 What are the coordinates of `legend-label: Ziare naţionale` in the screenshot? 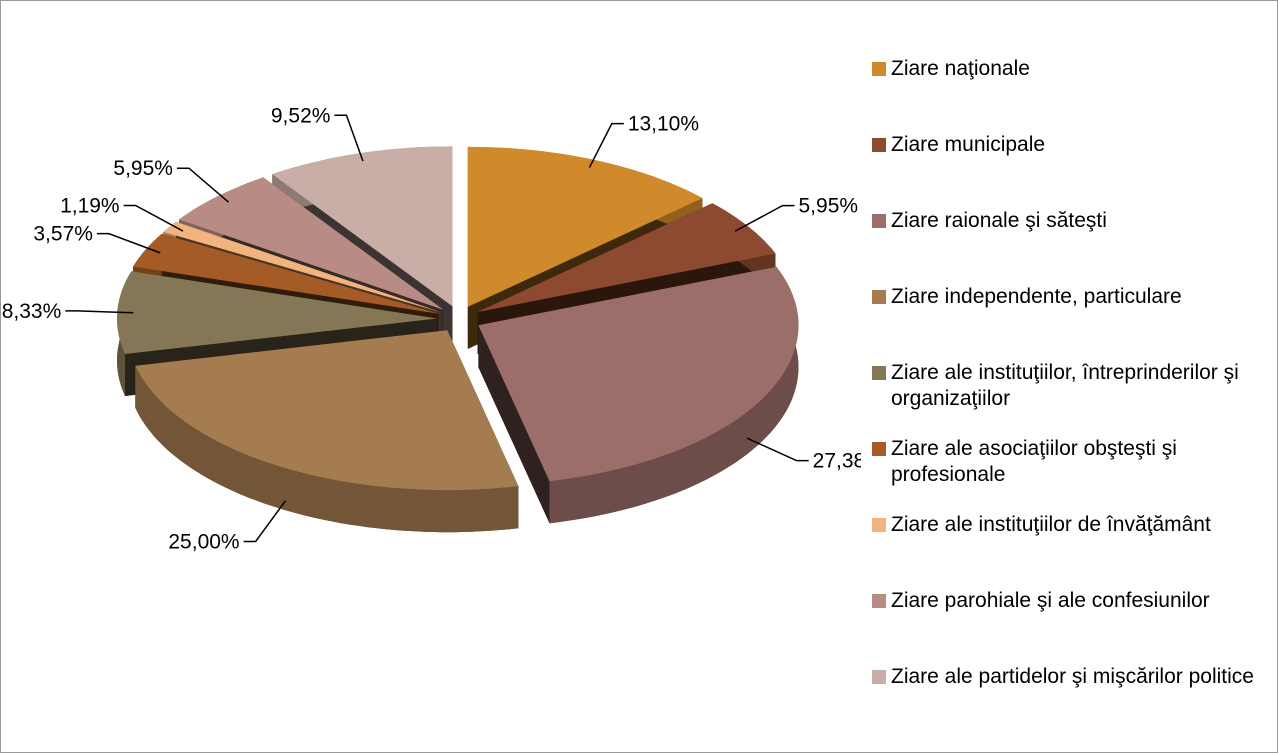 It's located at (960, 68).